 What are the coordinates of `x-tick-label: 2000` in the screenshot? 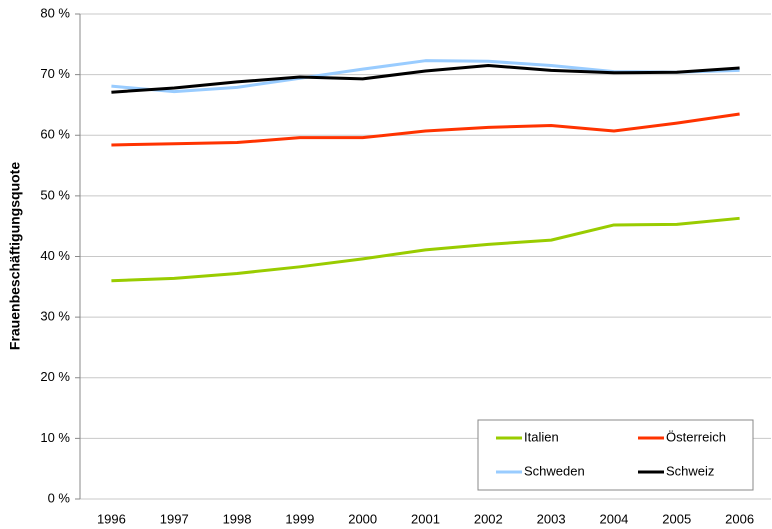 It's located at (362, 518).